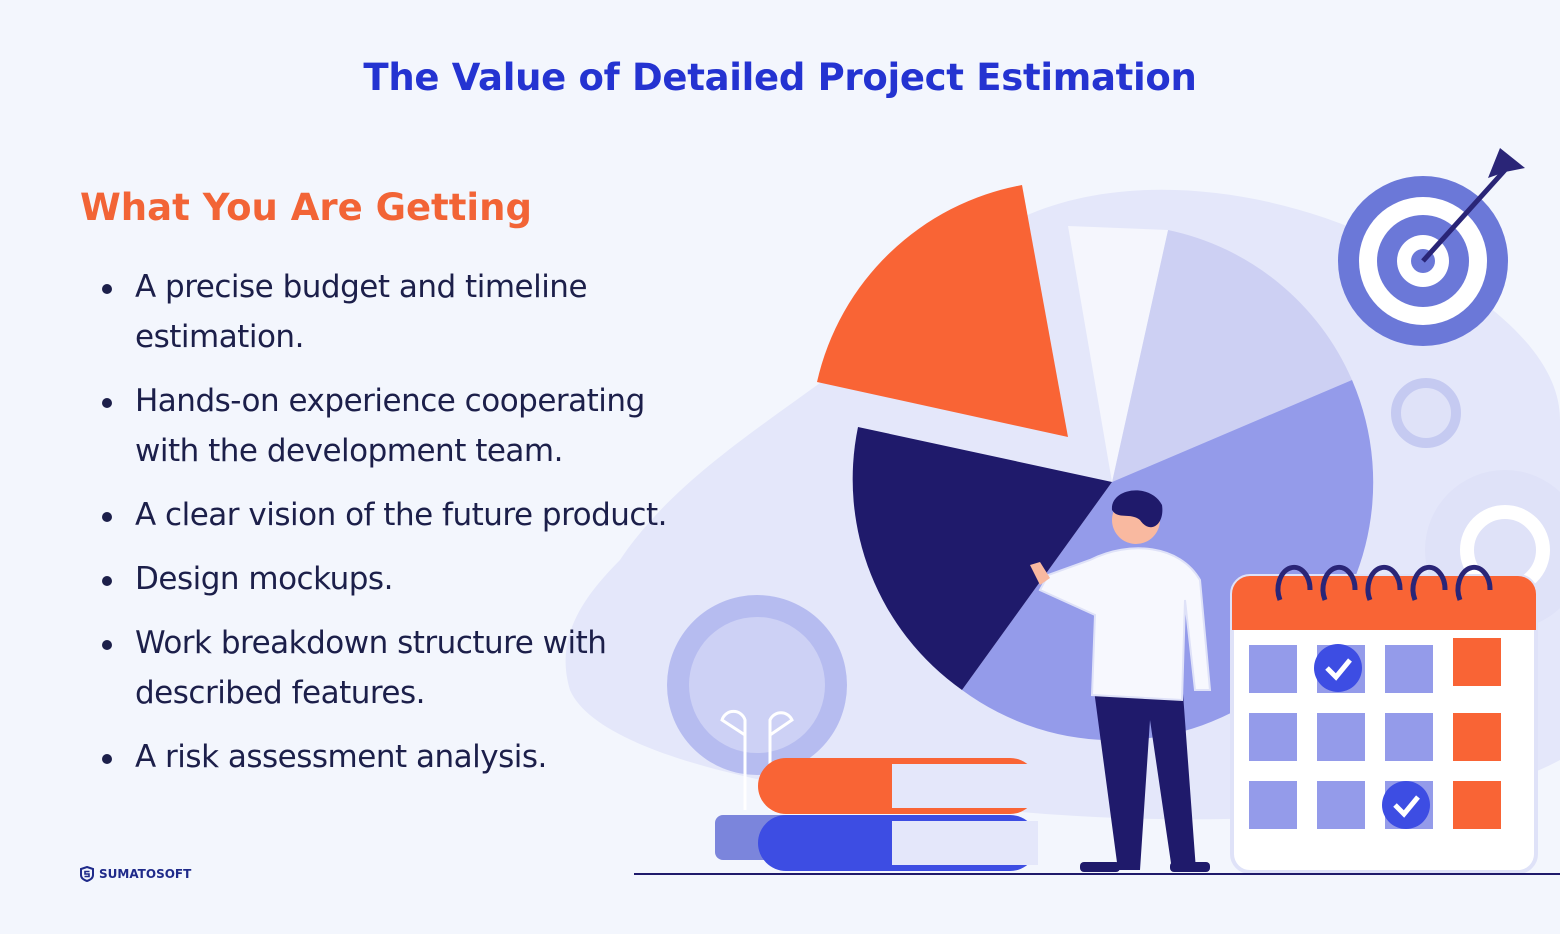 The width and height of the screenshot is (1560, 934). I want to click on person, so click(1121, 681).